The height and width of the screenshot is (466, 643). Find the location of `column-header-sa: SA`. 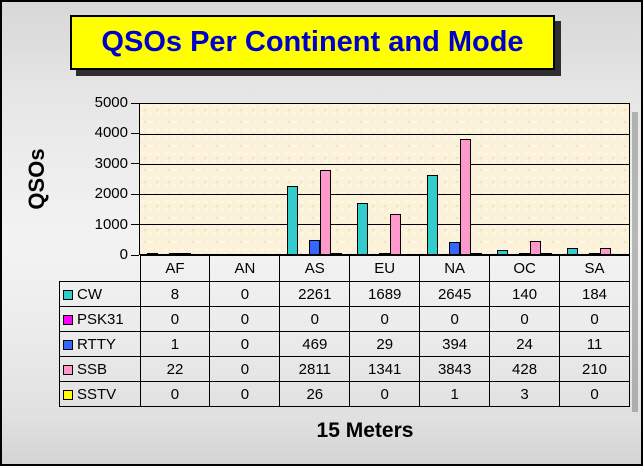

column-header-sa: SA is located at coordinates (594, 268).